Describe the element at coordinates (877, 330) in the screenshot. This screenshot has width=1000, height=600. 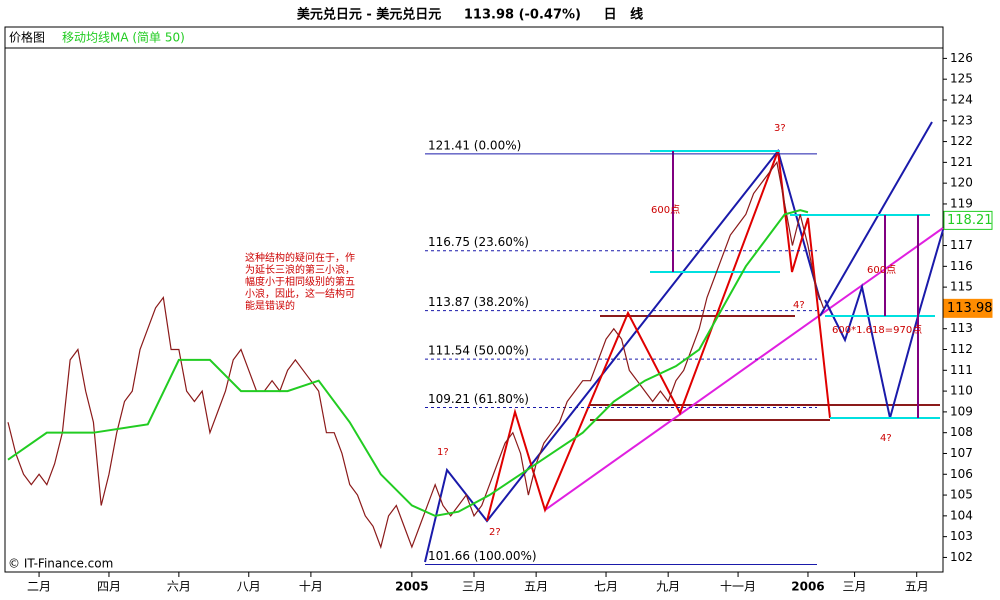
I see `target-label: 600*1.618=970点` at that location.